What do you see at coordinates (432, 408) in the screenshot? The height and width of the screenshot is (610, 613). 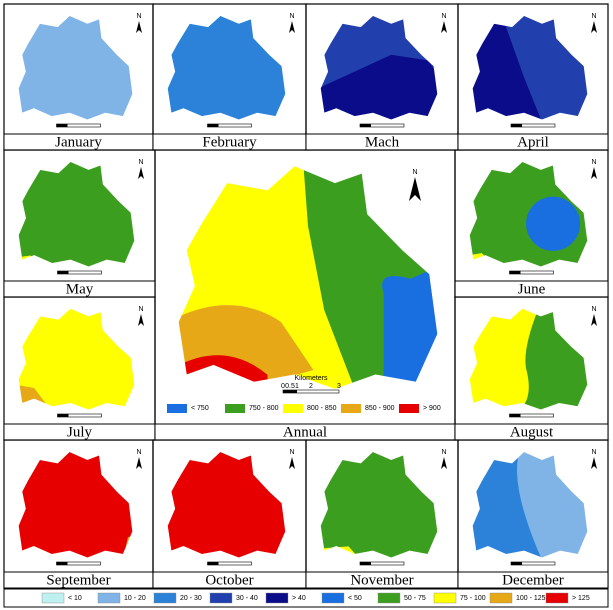 I see `legend-label: > 900` at bounding box center [432, 408].